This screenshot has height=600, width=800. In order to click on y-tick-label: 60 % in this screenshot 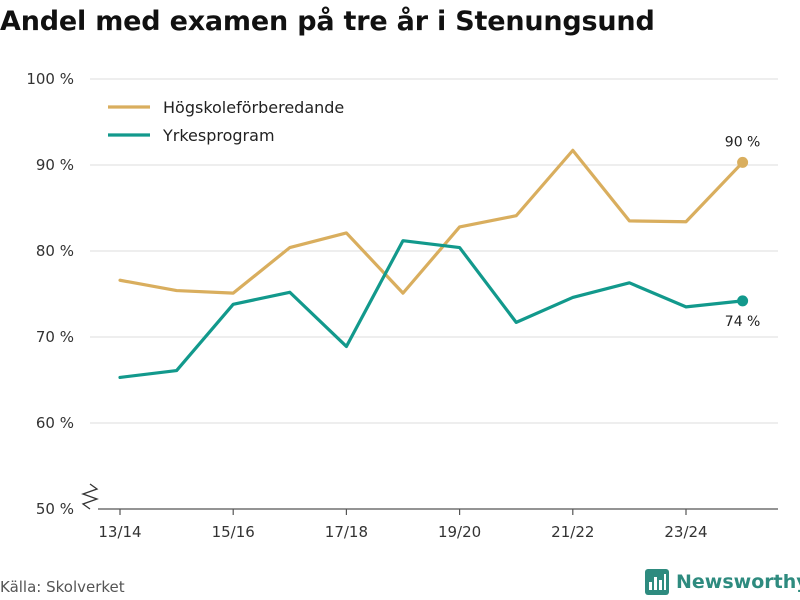, I will do `click(55, 423)`.